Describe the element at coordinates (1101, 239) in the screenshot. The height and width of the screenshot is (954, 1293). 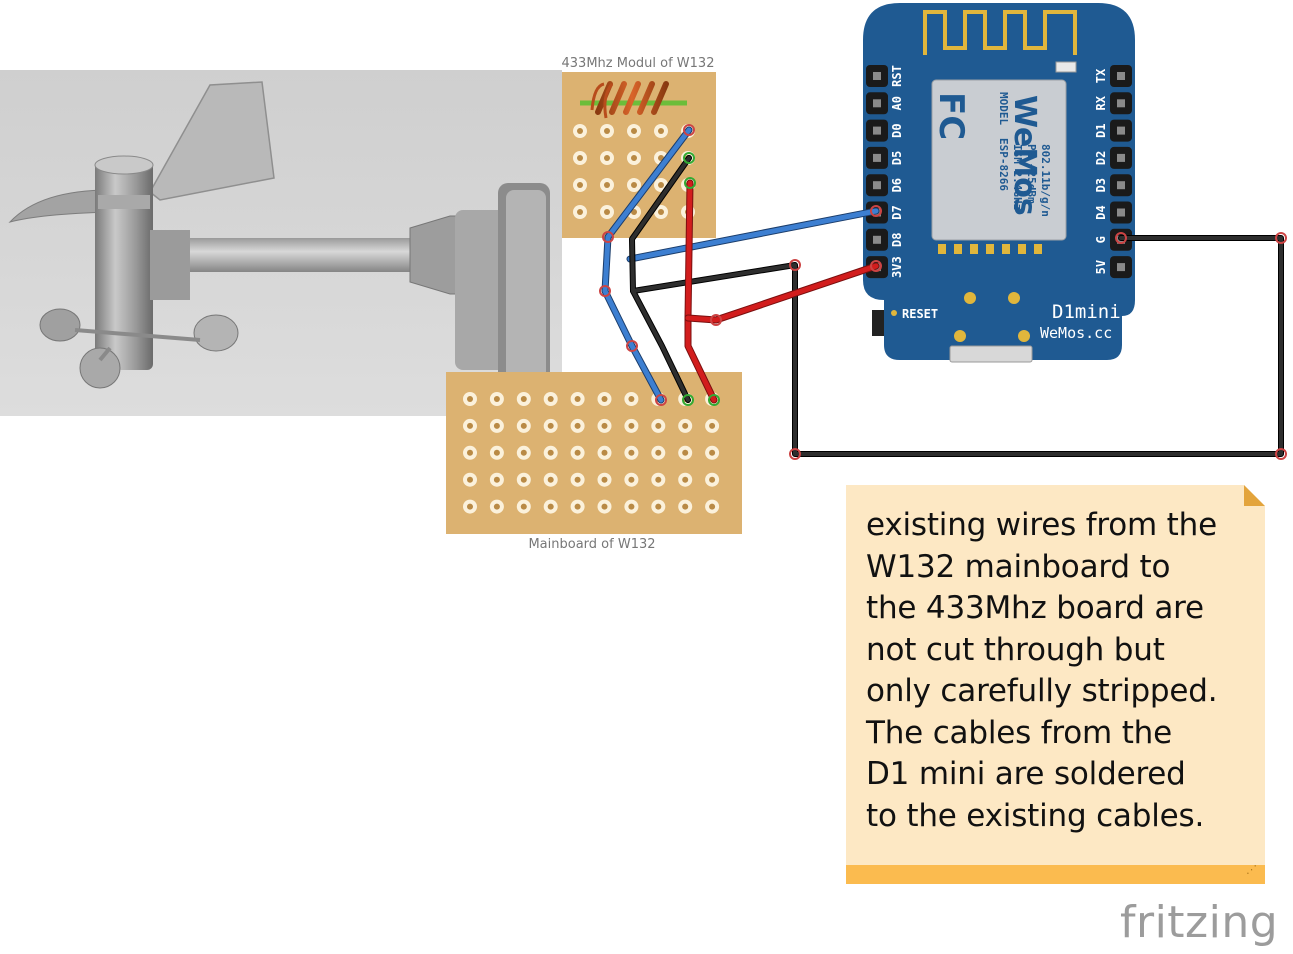
I see `pin-label-g: G` at that location.